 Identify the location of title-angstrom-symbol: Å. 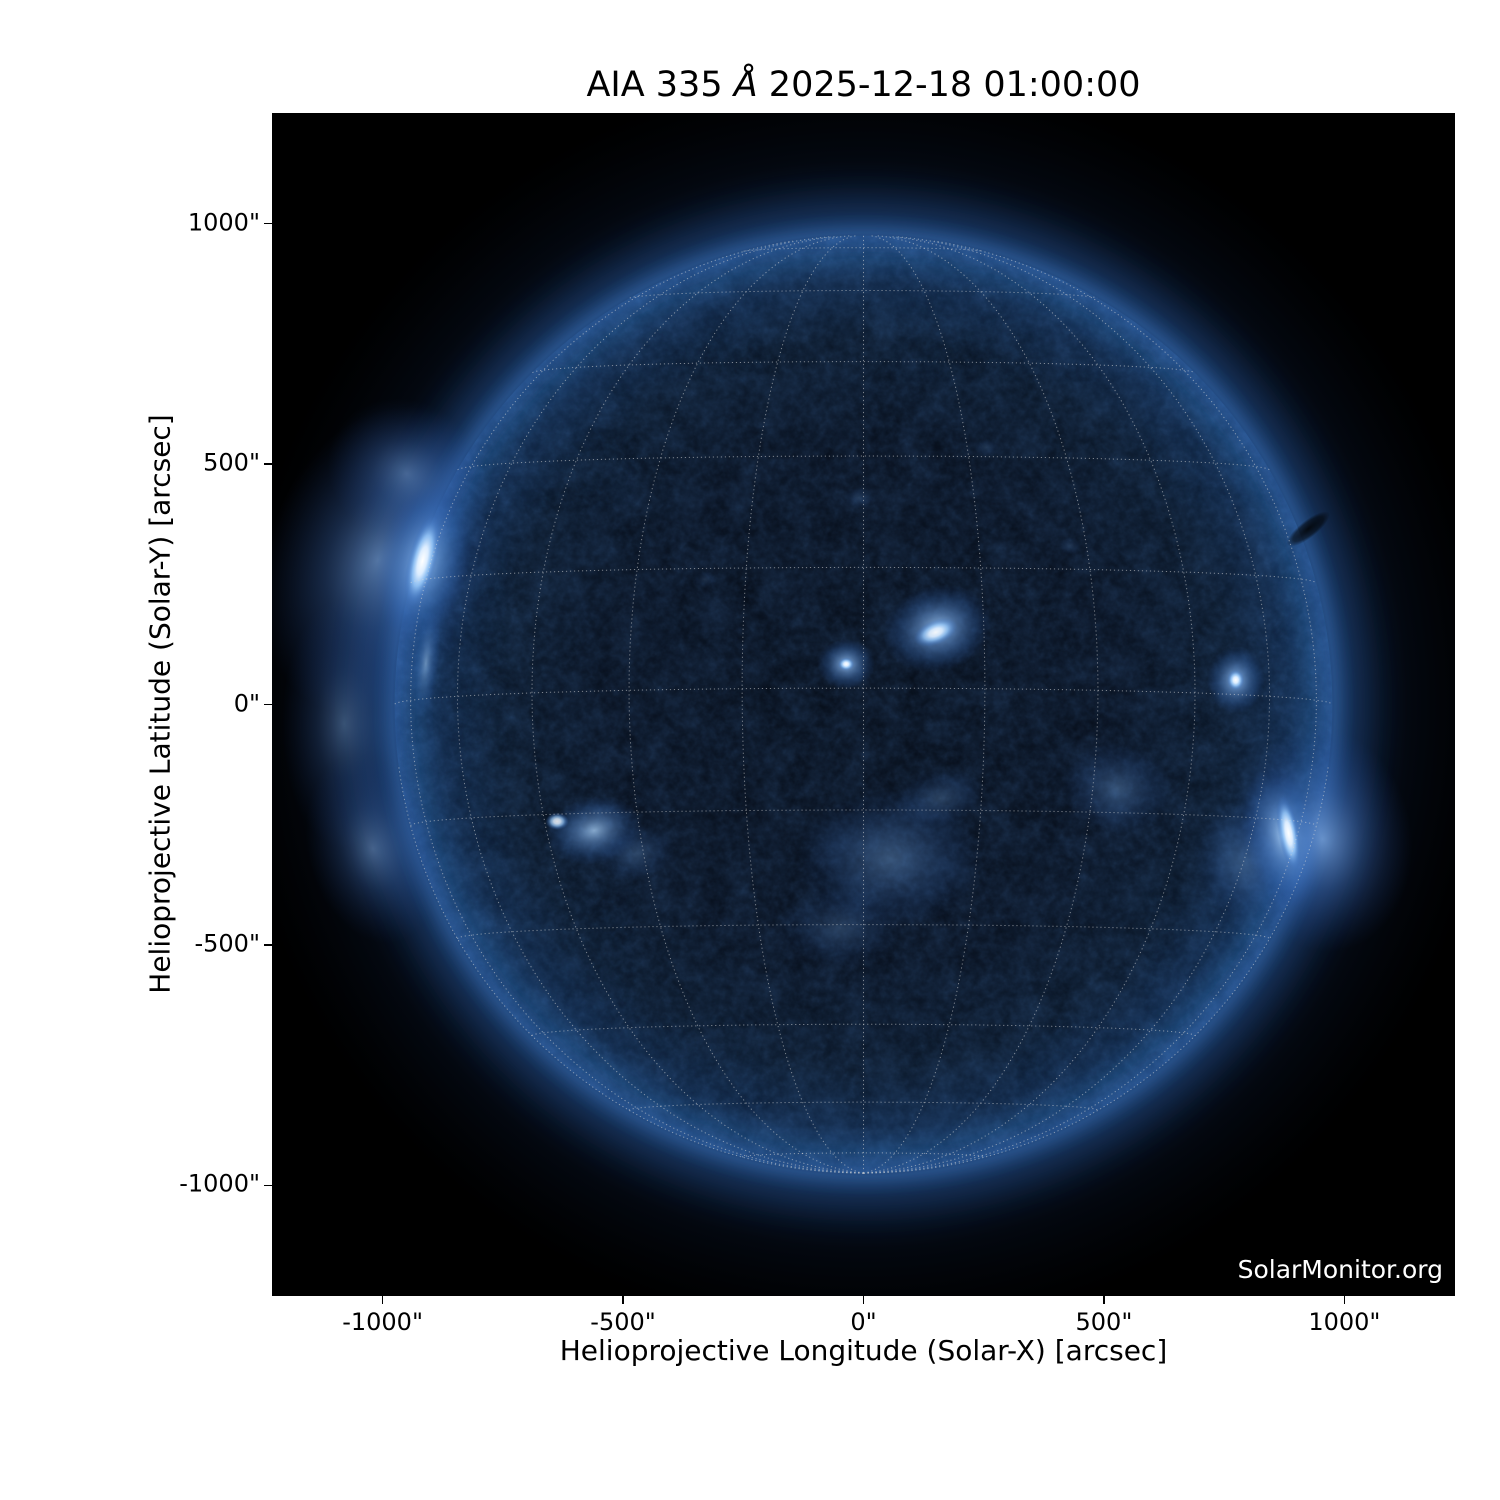
(745, 85).